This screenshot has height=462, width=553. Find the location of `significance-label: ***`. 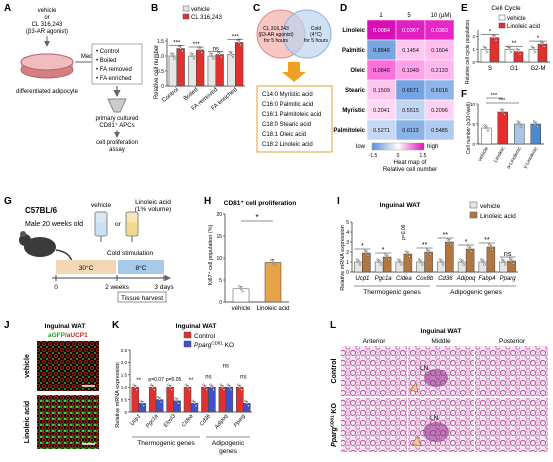

significance-label: *** is located at coordinates (236, 38).